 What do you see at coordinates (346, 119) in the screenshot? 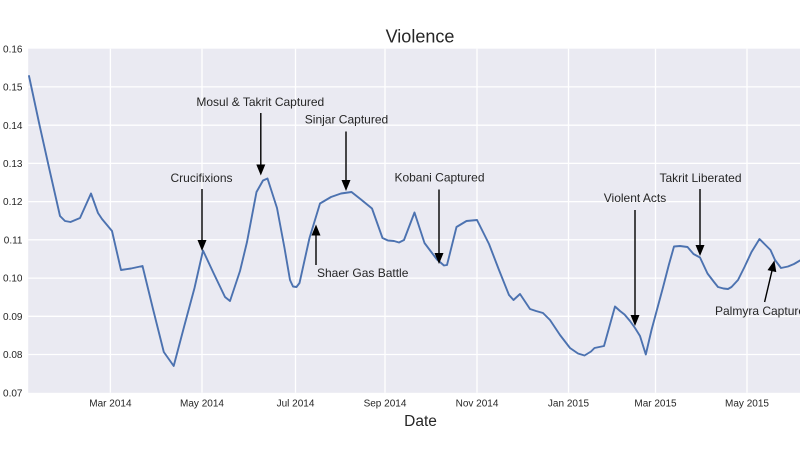
I see `svg-text: Sinjar Captured` at bounding box center [346, 119].